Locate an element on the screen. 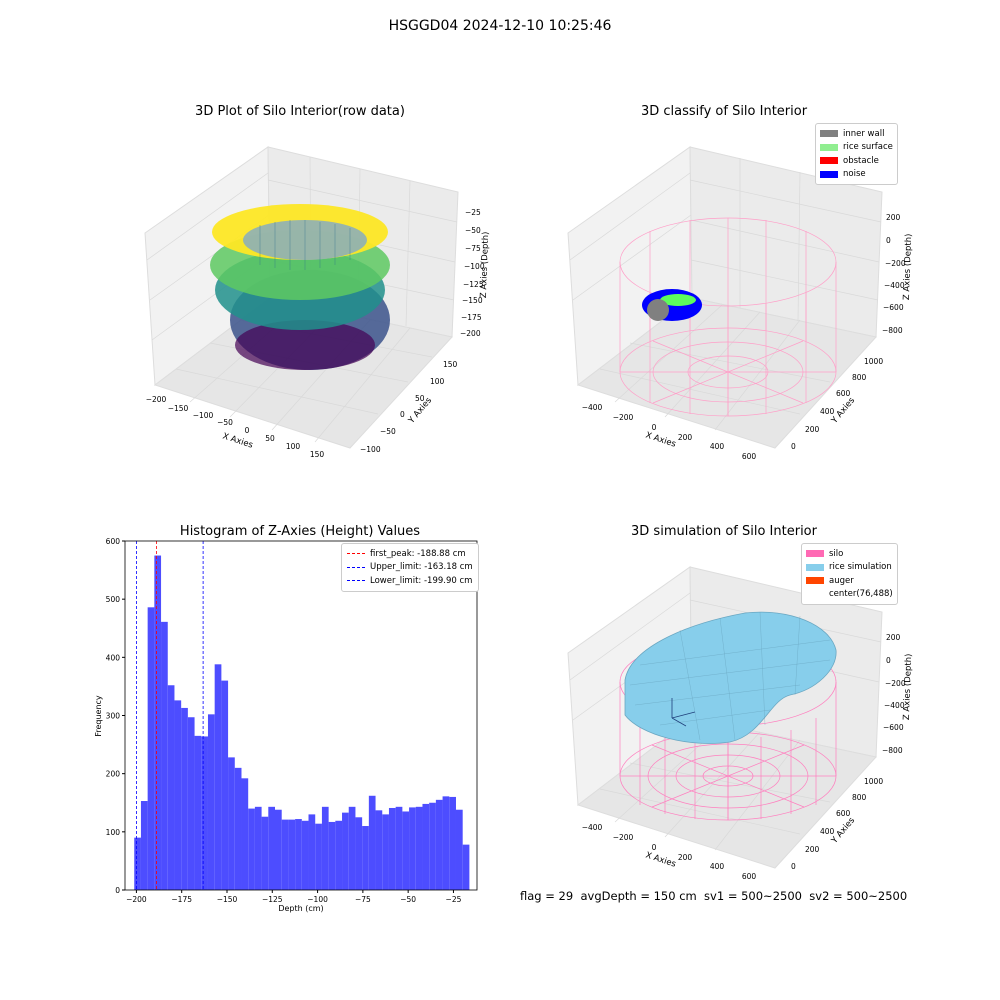  legend-label: auger is located at coordinates (841, 580).